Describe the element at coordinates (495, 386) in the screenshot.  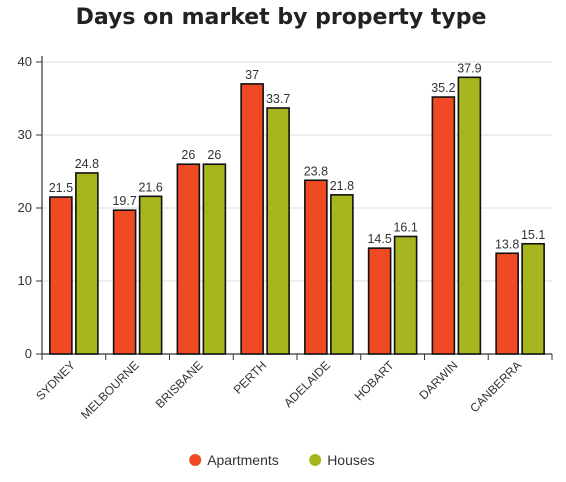
I see `x-tick-label: CANBERRA` at that location.